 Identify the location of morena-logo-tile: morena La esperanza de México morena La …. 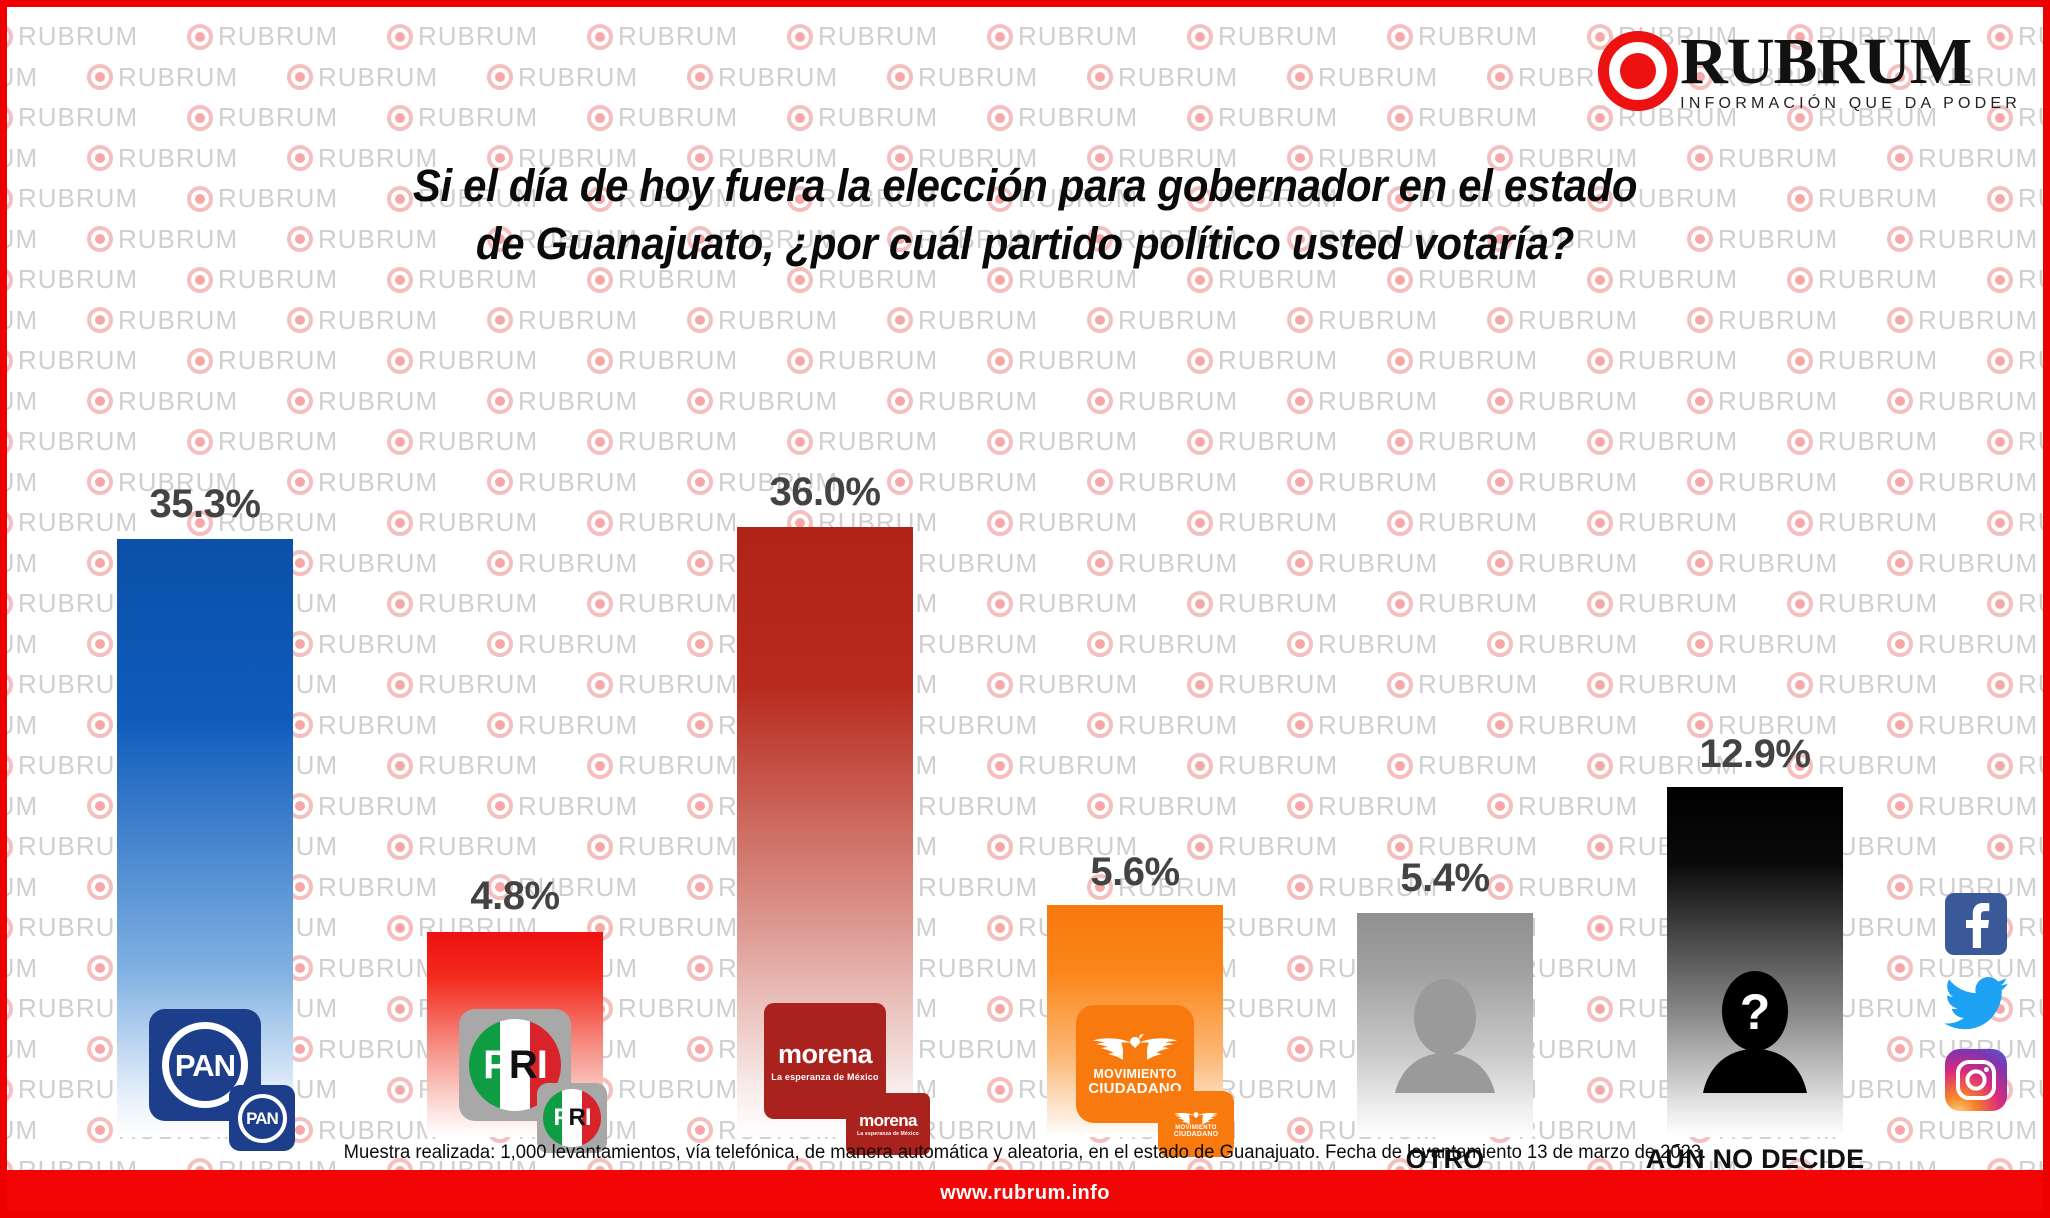
(847, 1079).